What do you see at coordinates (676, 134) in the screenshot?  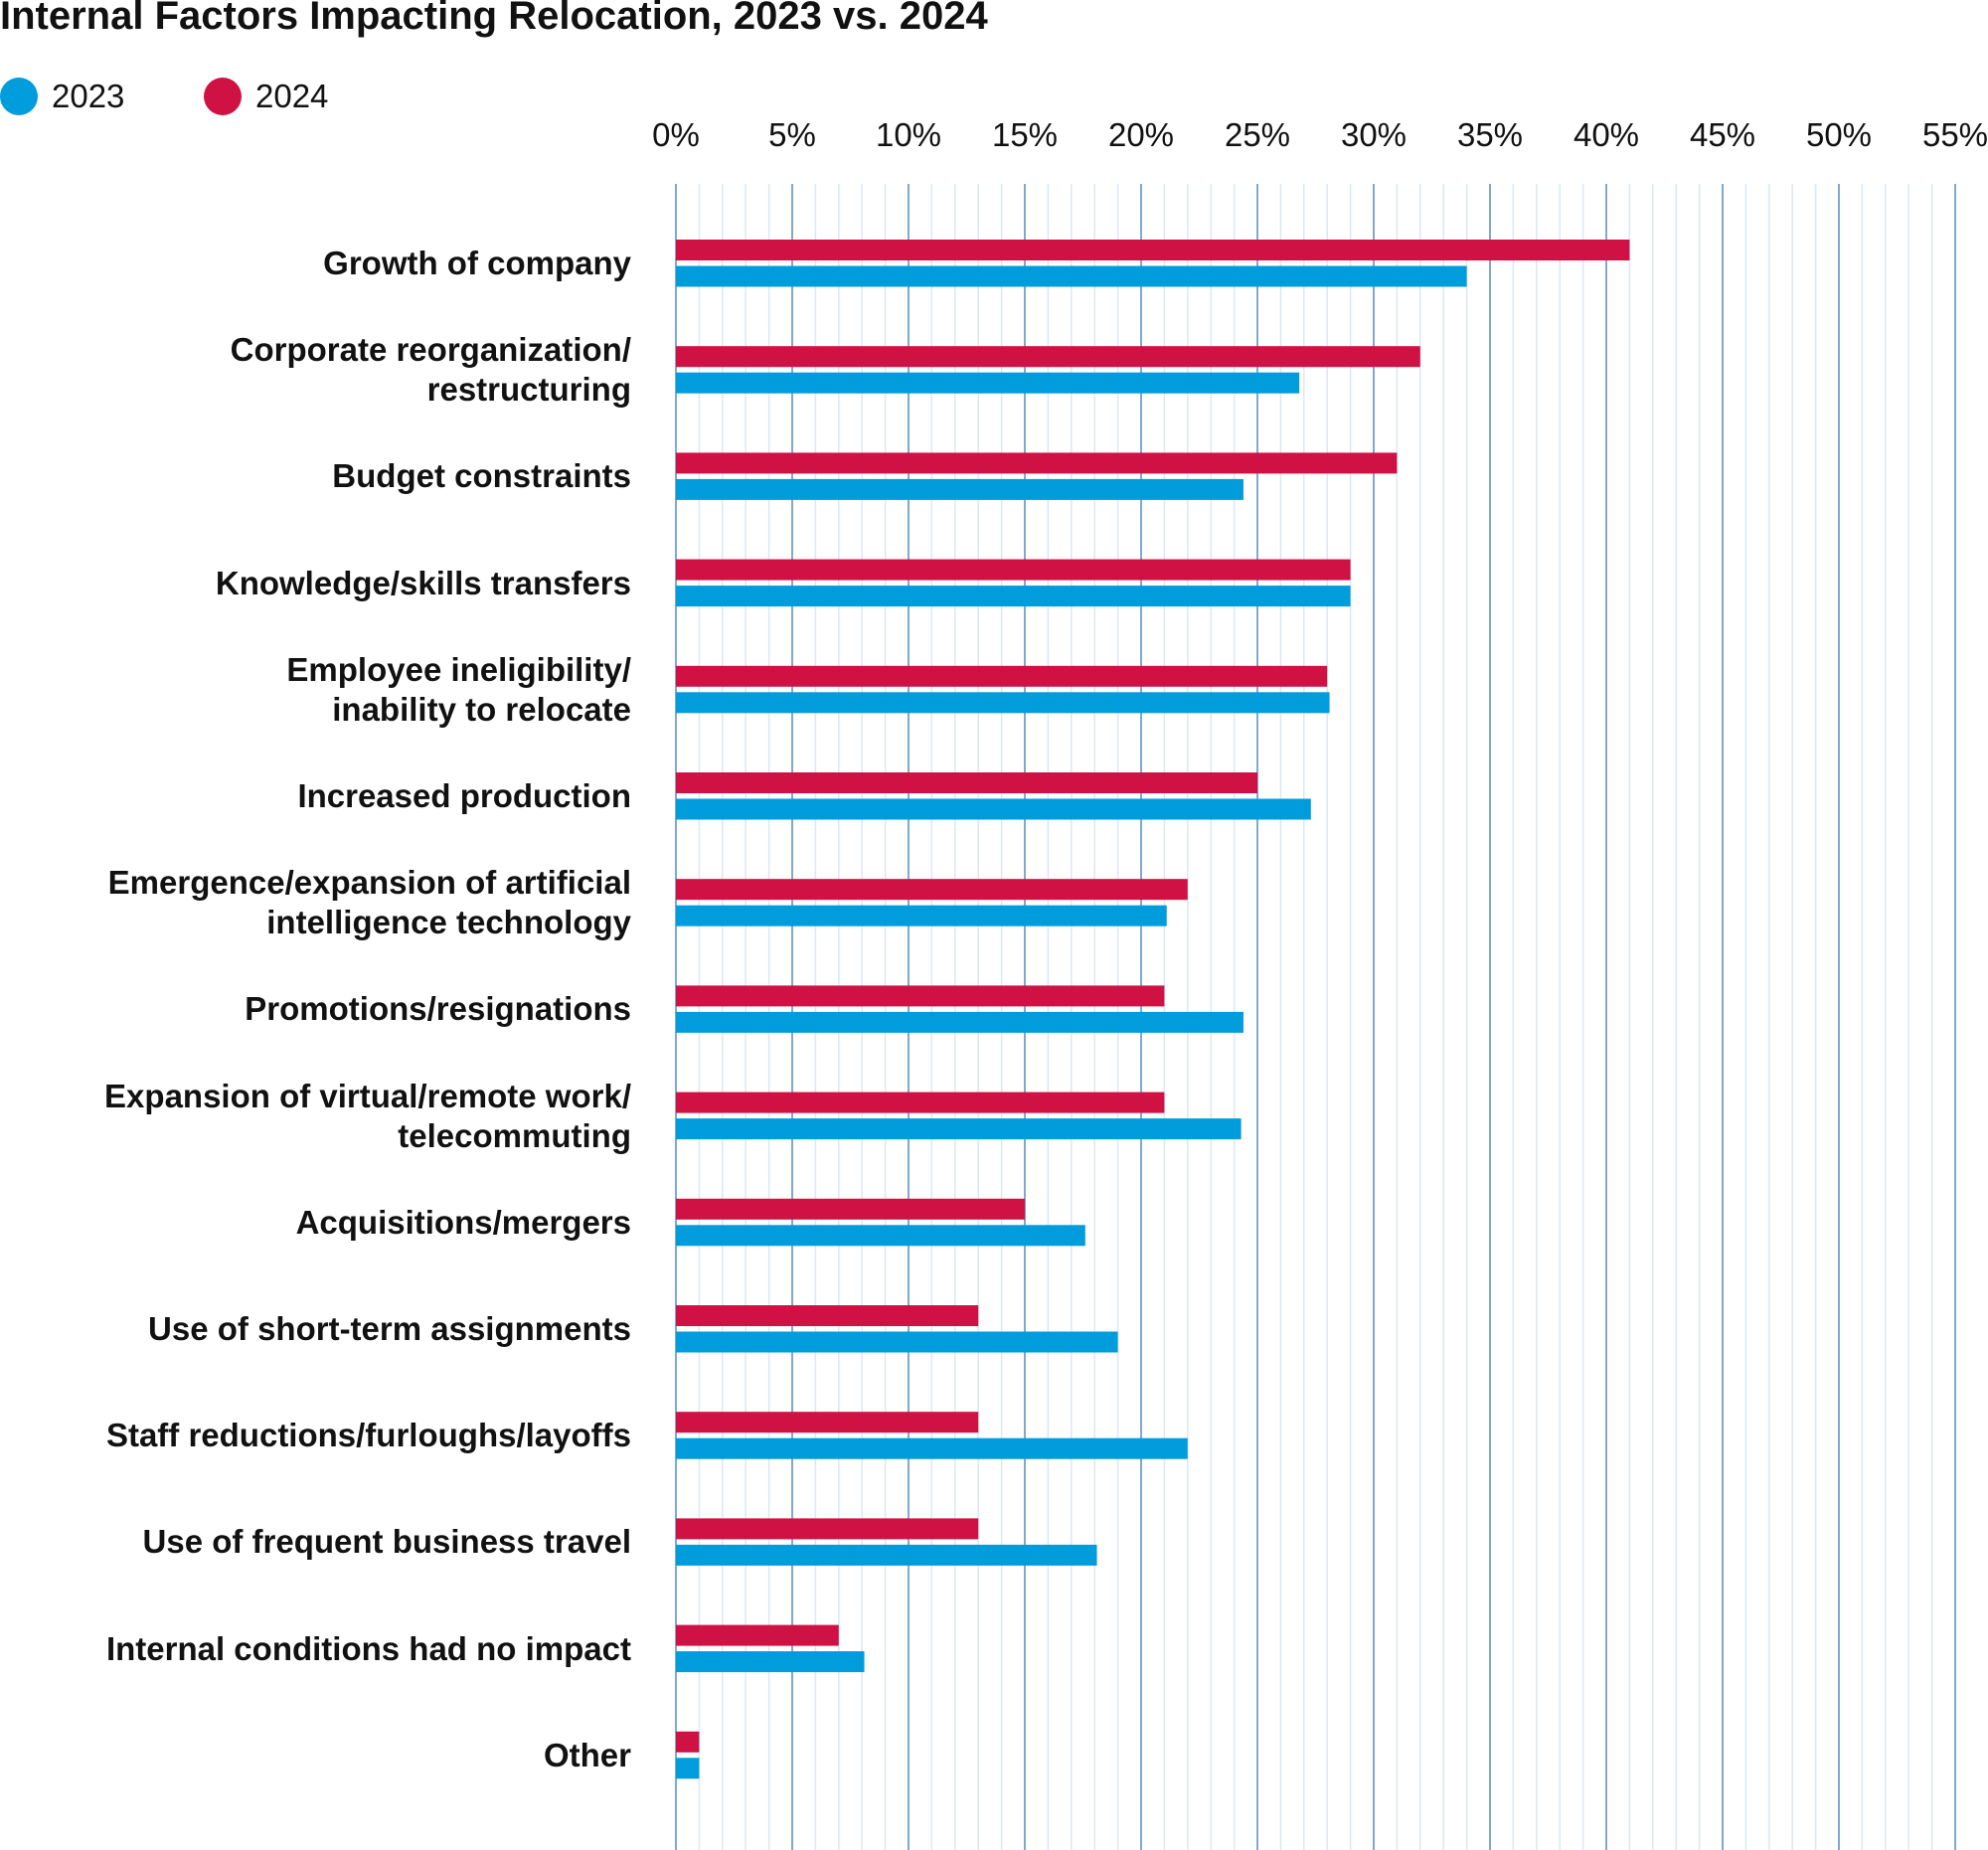 I see `x-tick-label: 0%` at bounding box center [676, 134].